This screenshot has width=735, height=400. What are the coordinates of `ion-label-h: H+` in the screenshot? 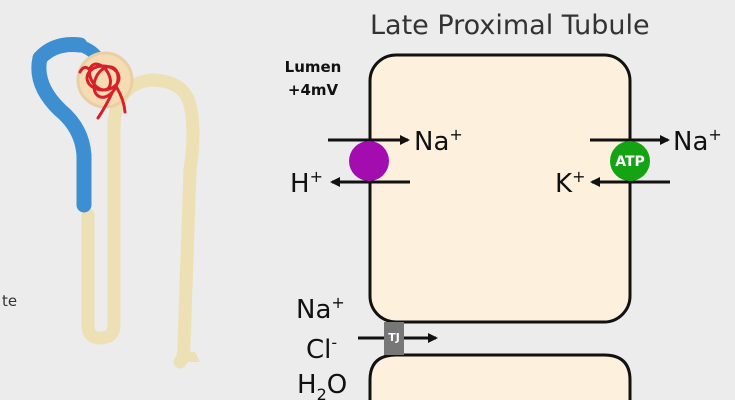 It's located at (306, 183).